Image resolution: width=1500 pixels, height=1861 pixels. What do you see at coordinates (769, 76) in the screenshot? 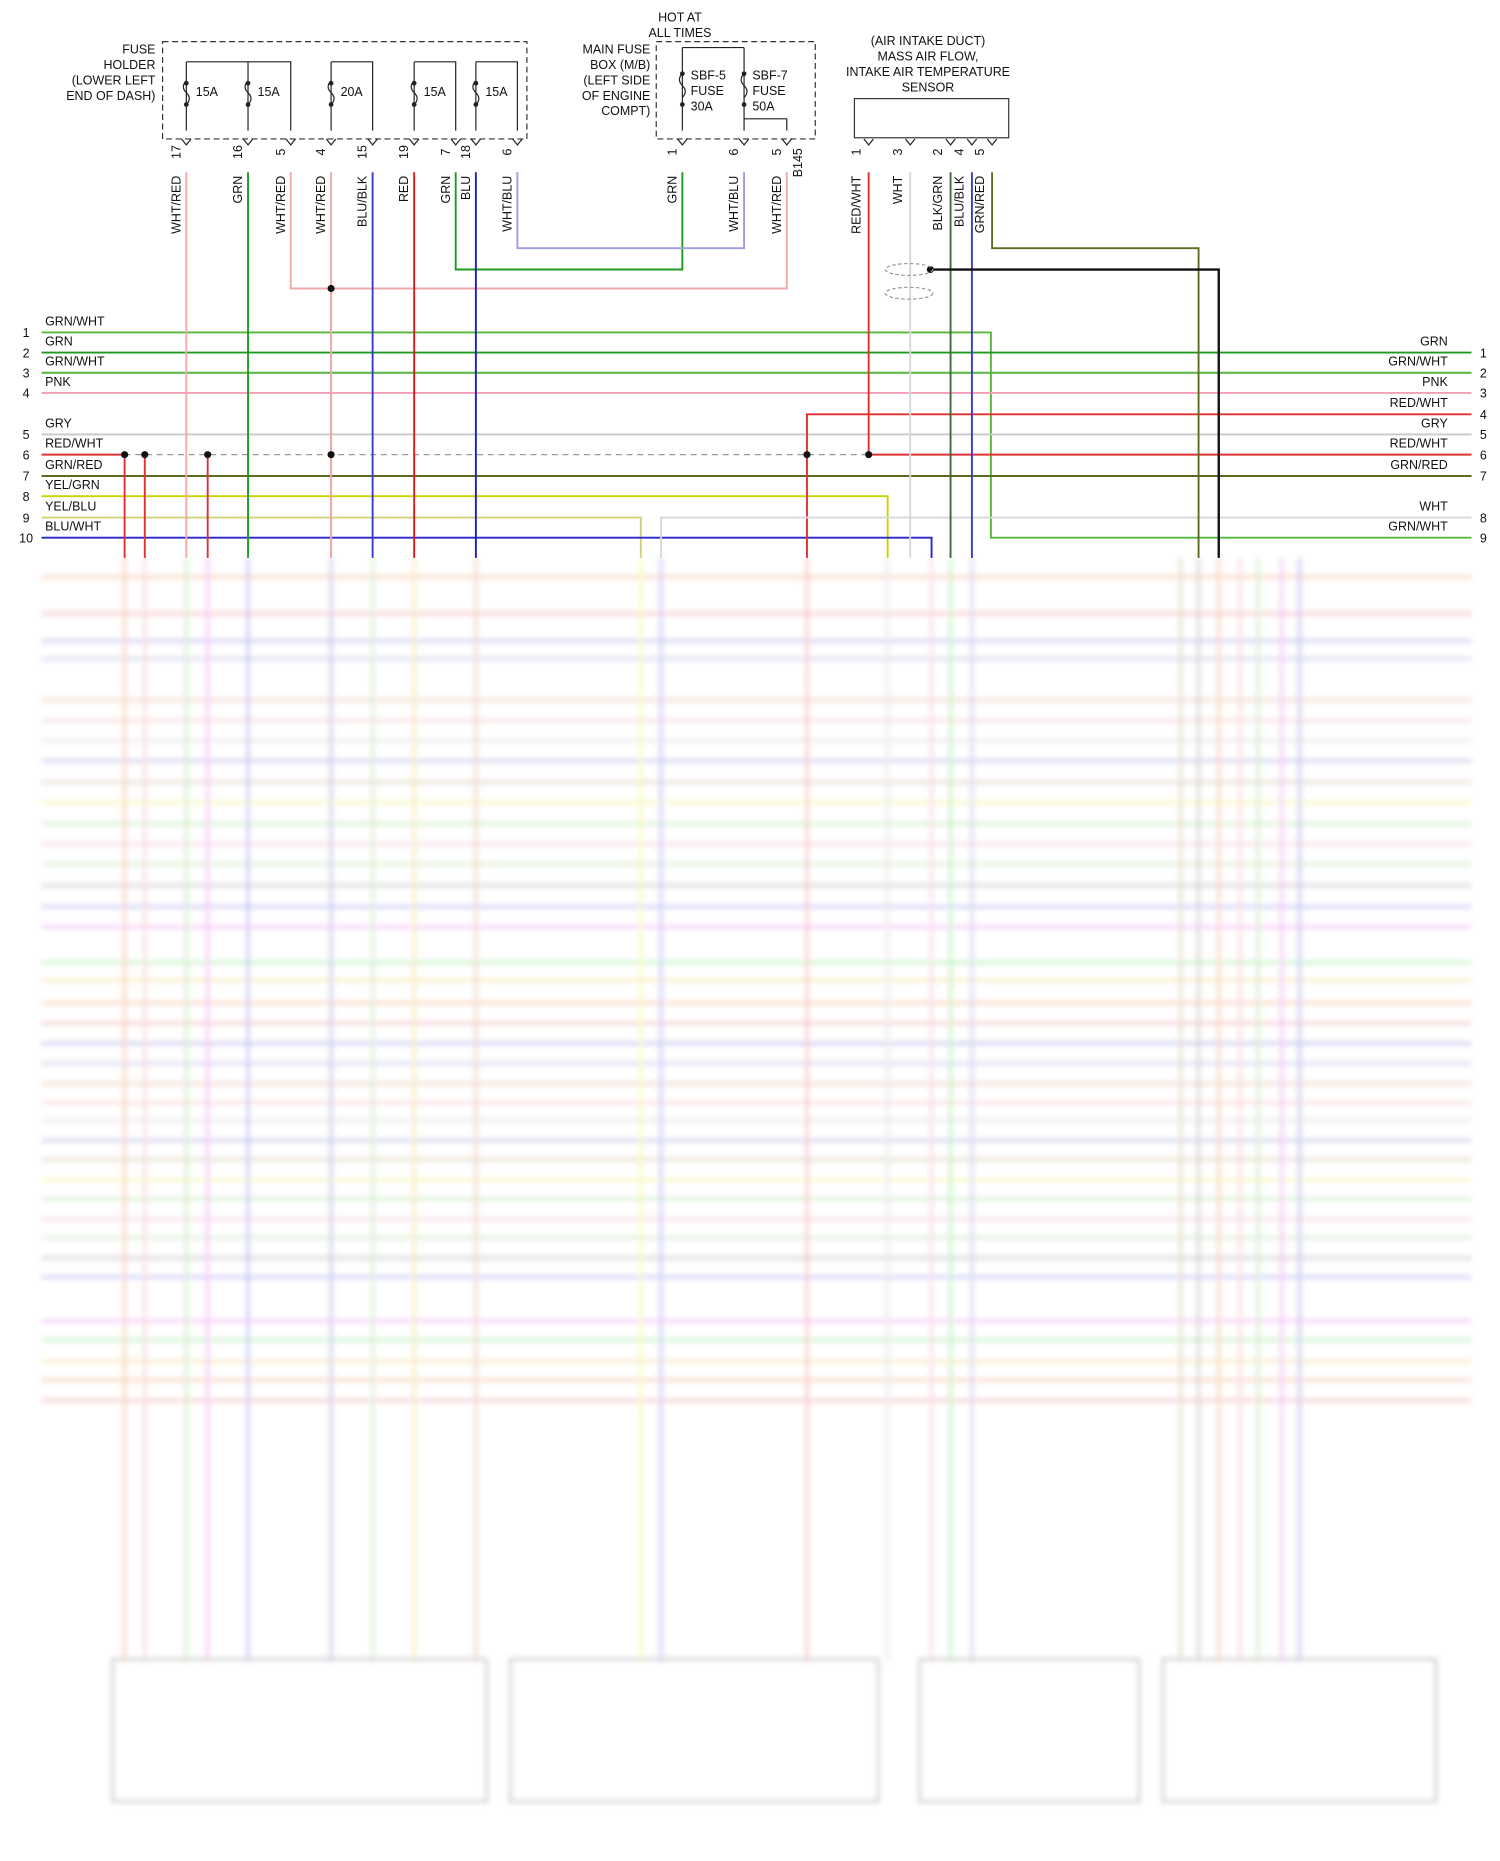
I see `fuse-label: SBF-7` at bounding box center [769, 76].